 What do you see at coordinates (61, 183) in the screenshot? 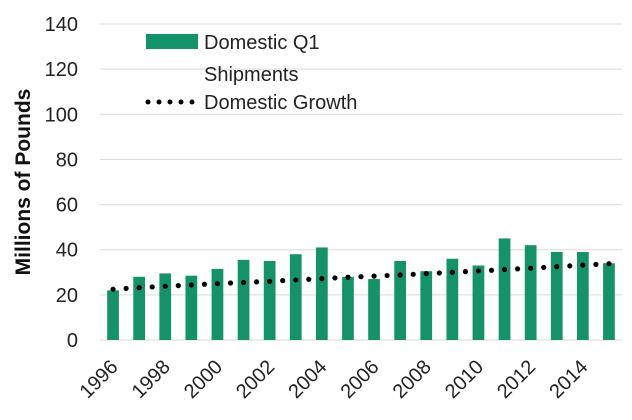
I see `y-axis-ticks: 0 20 40 60 80 100 120 140` at bounding box center [61, 183].